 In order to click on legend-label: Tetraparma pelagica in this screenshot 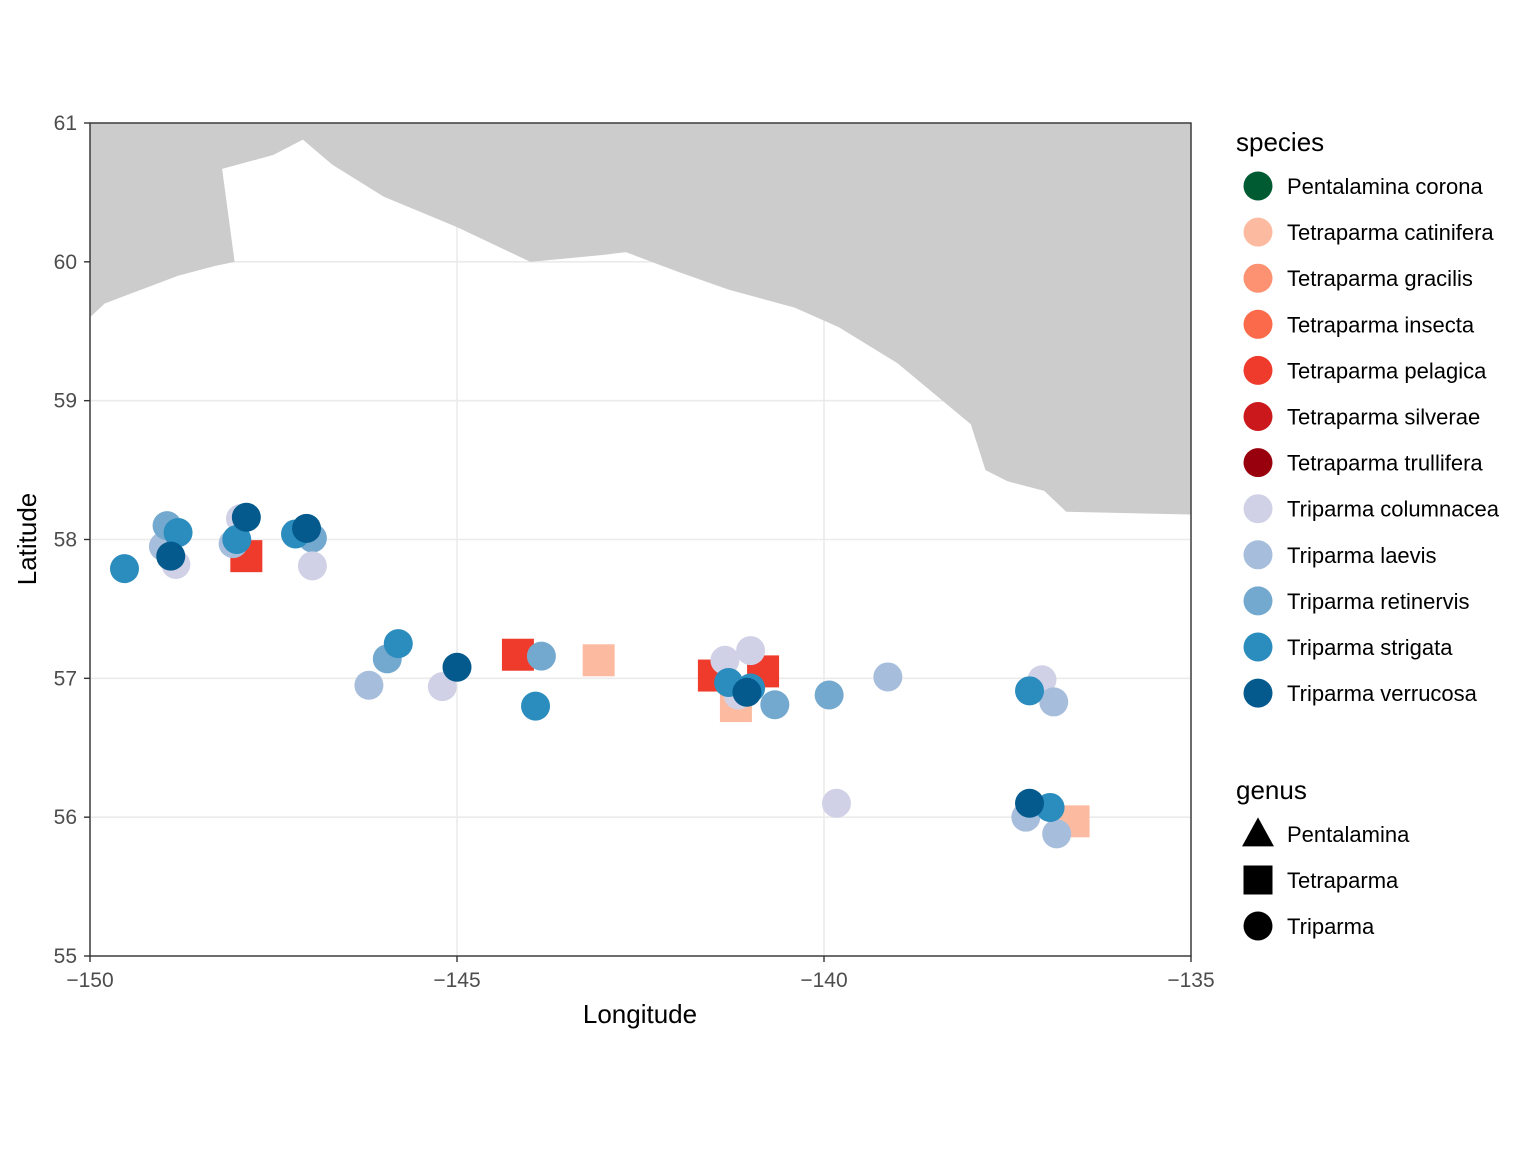, I will do `click(1387, 370)`.